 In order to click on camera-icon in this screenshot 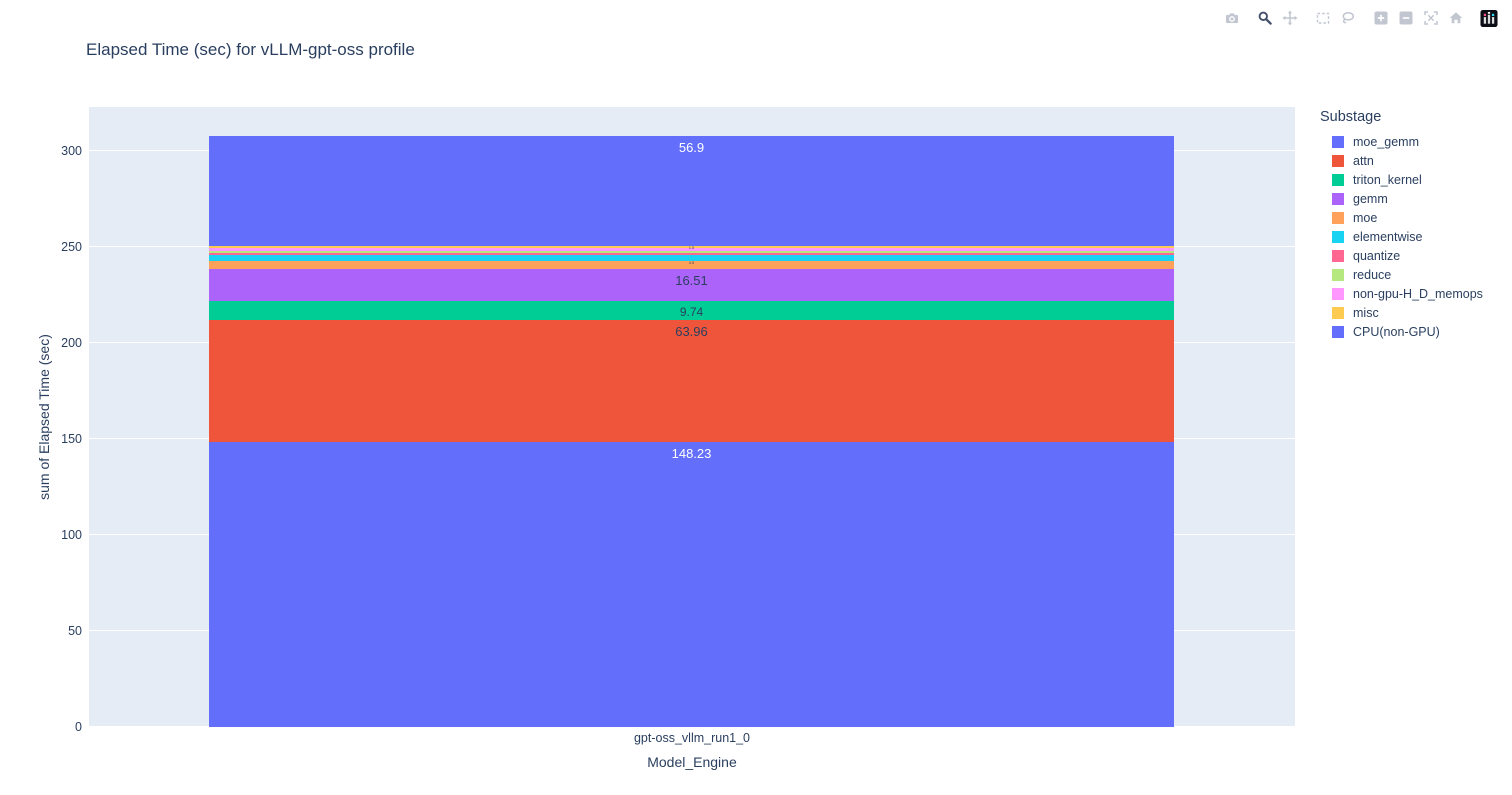, I will do `click(1232, 18)`.